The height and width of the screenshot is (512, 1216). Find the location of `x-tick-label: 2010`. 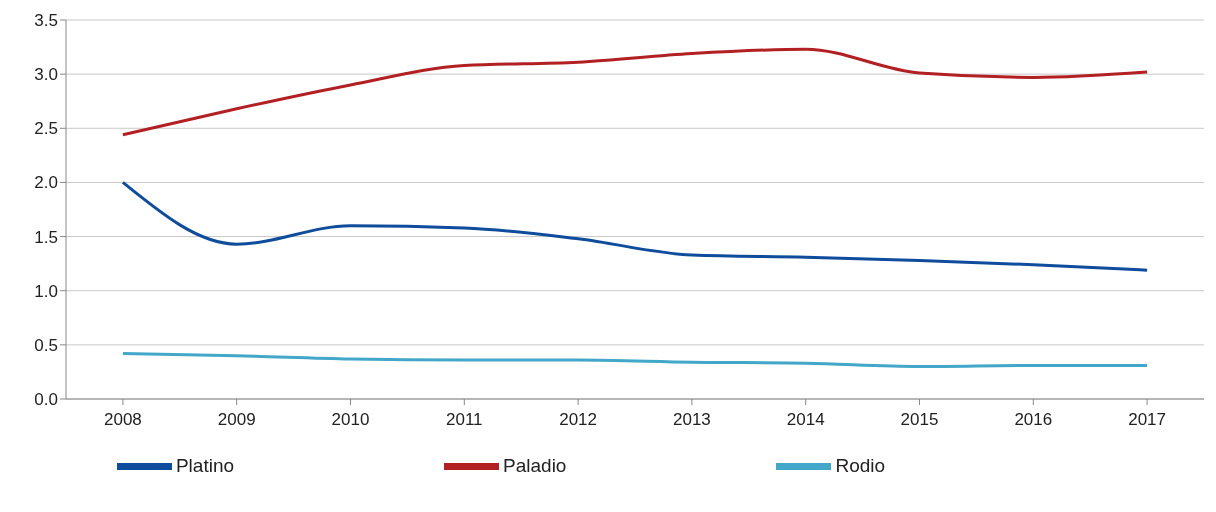

x-tick-label: 2010 is located at coordinates (350, 420).